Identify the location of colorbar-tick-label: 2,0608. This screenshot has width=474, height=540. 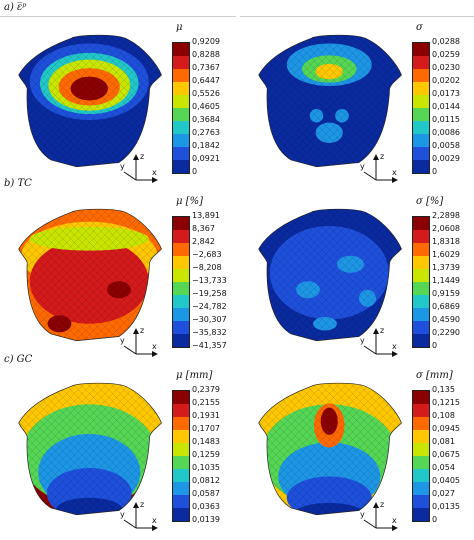
(446, 228).